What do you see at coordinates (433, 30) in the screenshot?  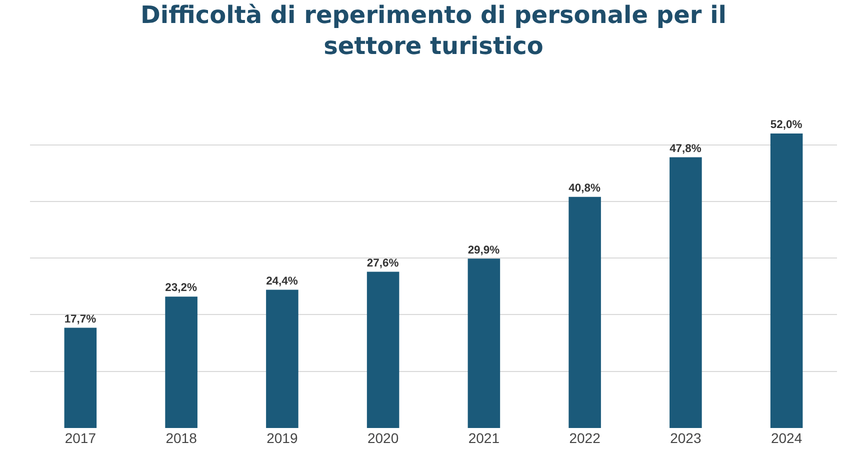 I see `chart-title: Difficoltà di reperimento di personale per il settore turistico` at bounding box center [433, 30].